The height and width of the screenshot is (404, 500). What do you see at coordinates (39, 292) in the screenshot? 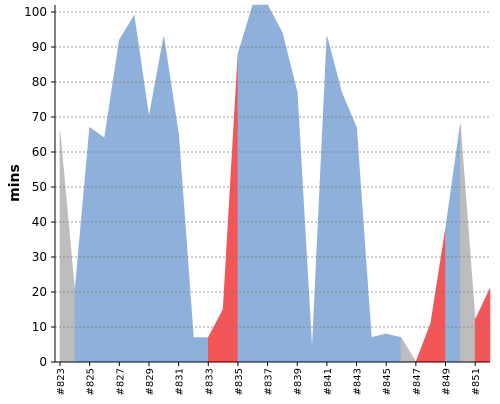
I see `y-tick-label-20: 20` at bounding box center [39, 292].